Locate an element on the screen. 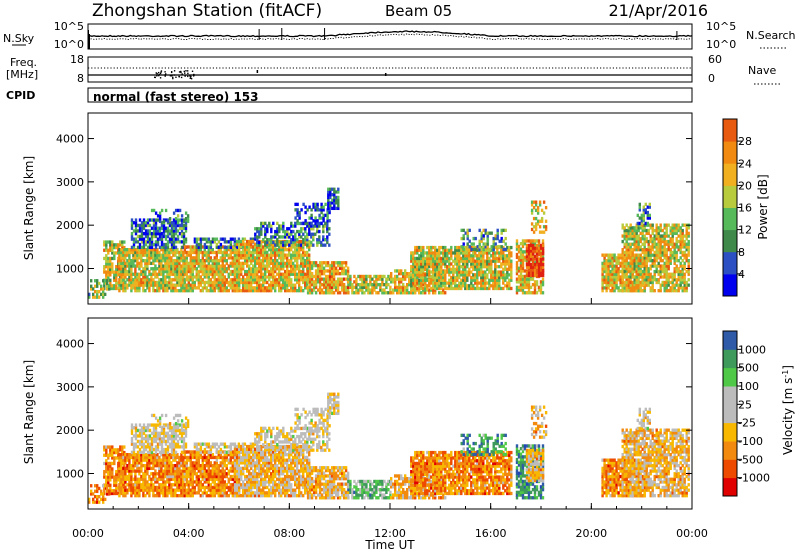  beam-label: Beam 05 is located at coordinates (418, 11).